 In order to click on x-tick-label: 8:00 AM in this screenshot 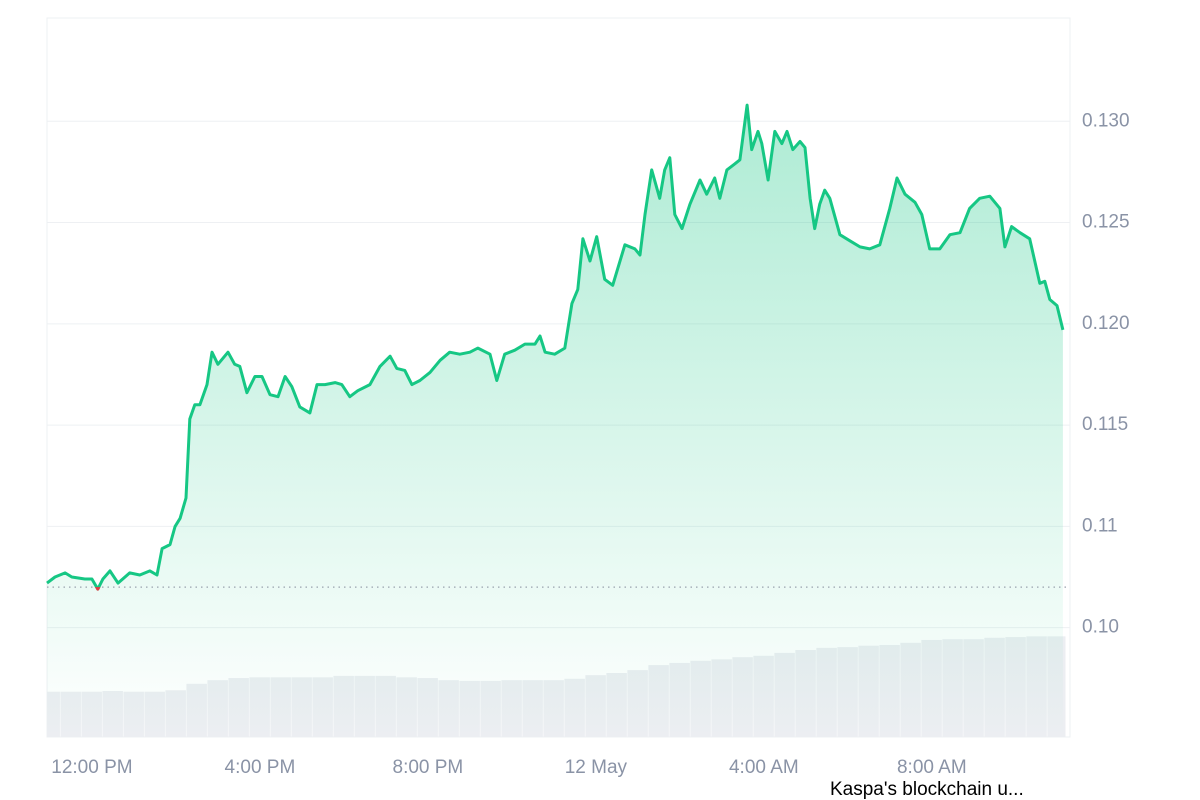, I will do `click(932, 767)`.